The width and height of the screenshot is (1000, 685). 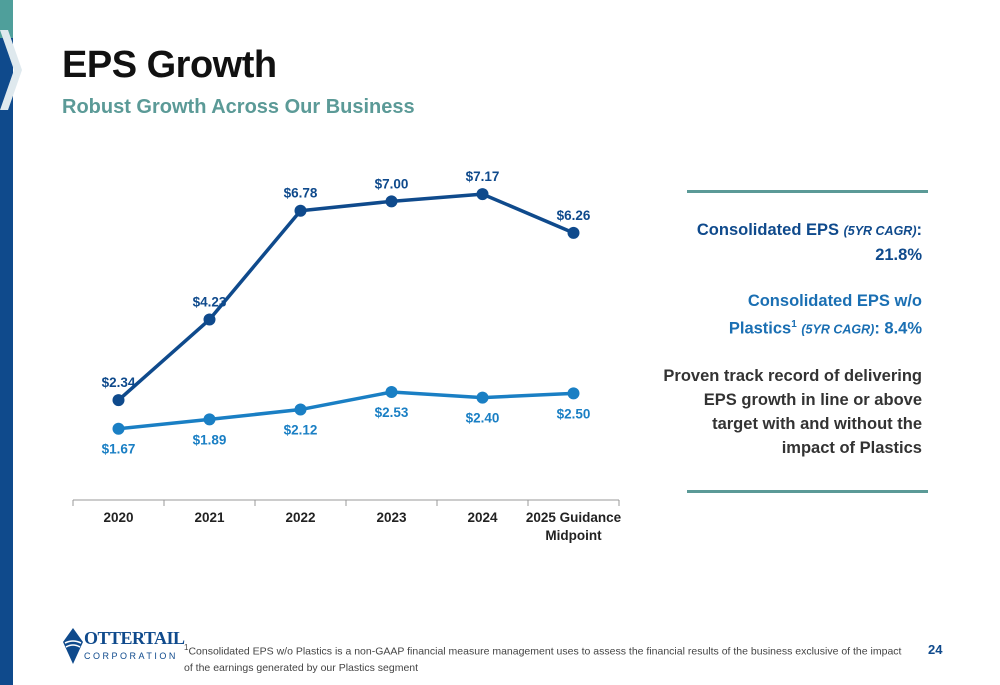 What do you see at coordinates (134, 638) in the screenshot?
I see `logo-wordmark: OTTERTAIL` at bounding box center [134, 638].